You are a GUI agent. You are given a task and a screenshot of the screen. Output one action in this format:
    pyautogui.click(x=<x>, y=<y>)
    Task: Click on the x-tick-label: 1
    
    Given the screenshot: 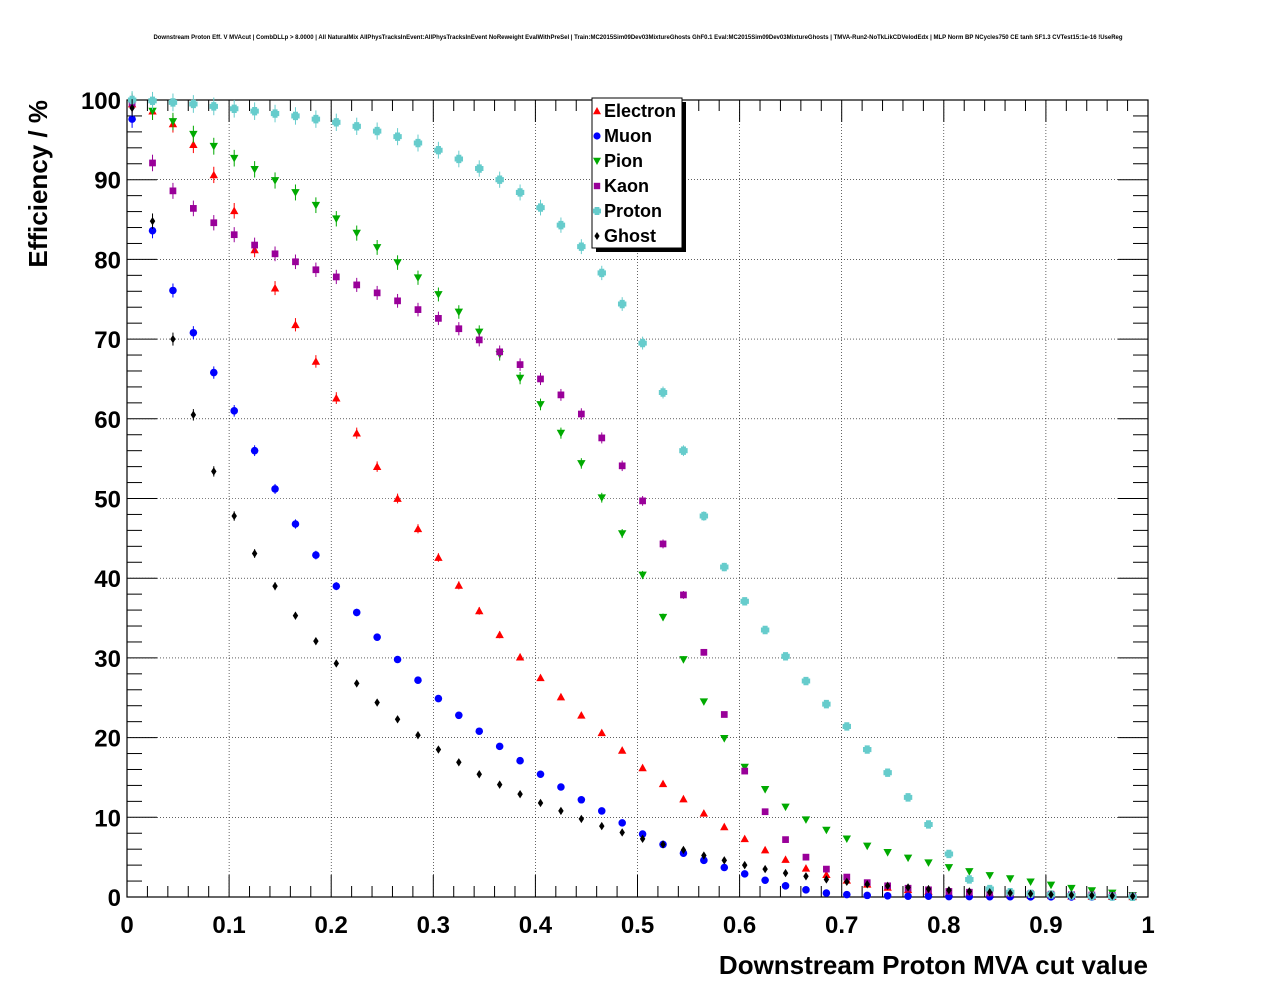 What is the action you would take?
    pyautogui.click(x=1147, y=925)
    